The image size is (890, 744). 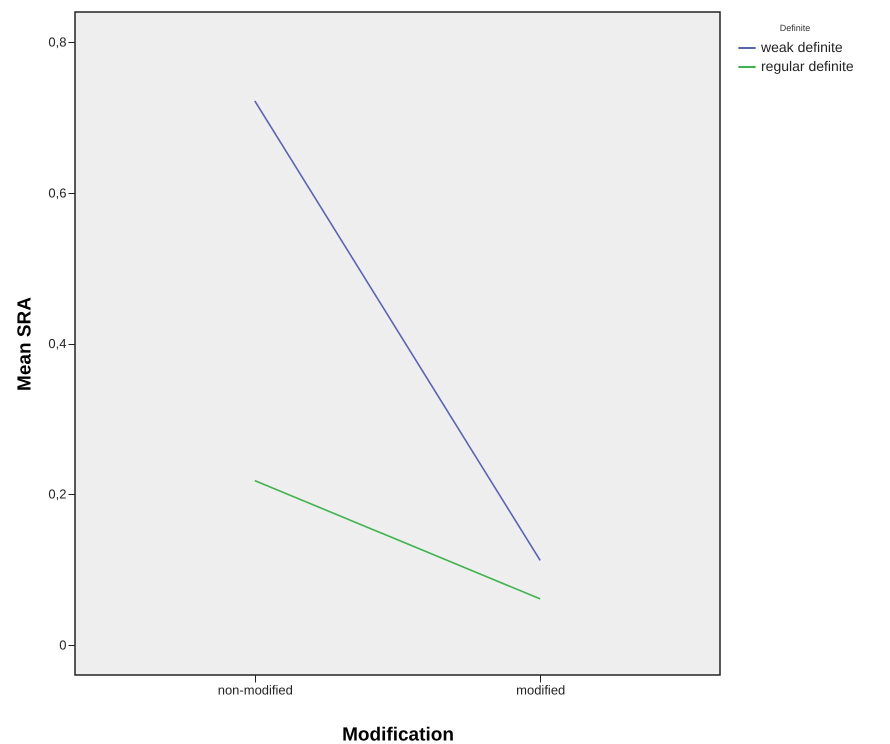 I want to click on x-axis-title: Modification, so click(x=398, y=734).